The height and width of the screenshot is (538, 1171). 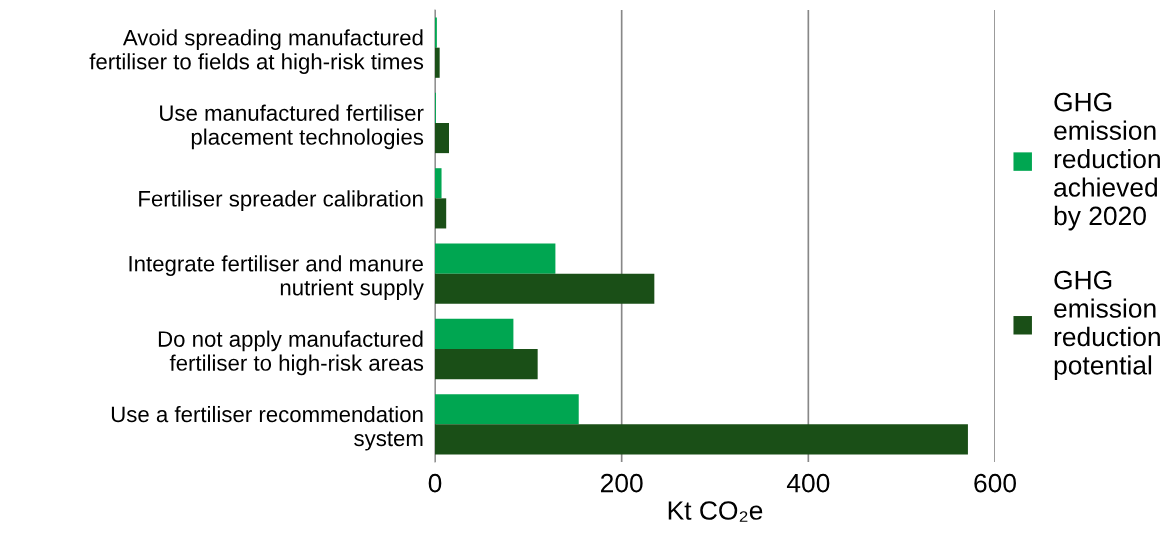 I want to click on y-tick-label: Integrate fertiliser and manure nutrient supply, so click(x=276, y=277).